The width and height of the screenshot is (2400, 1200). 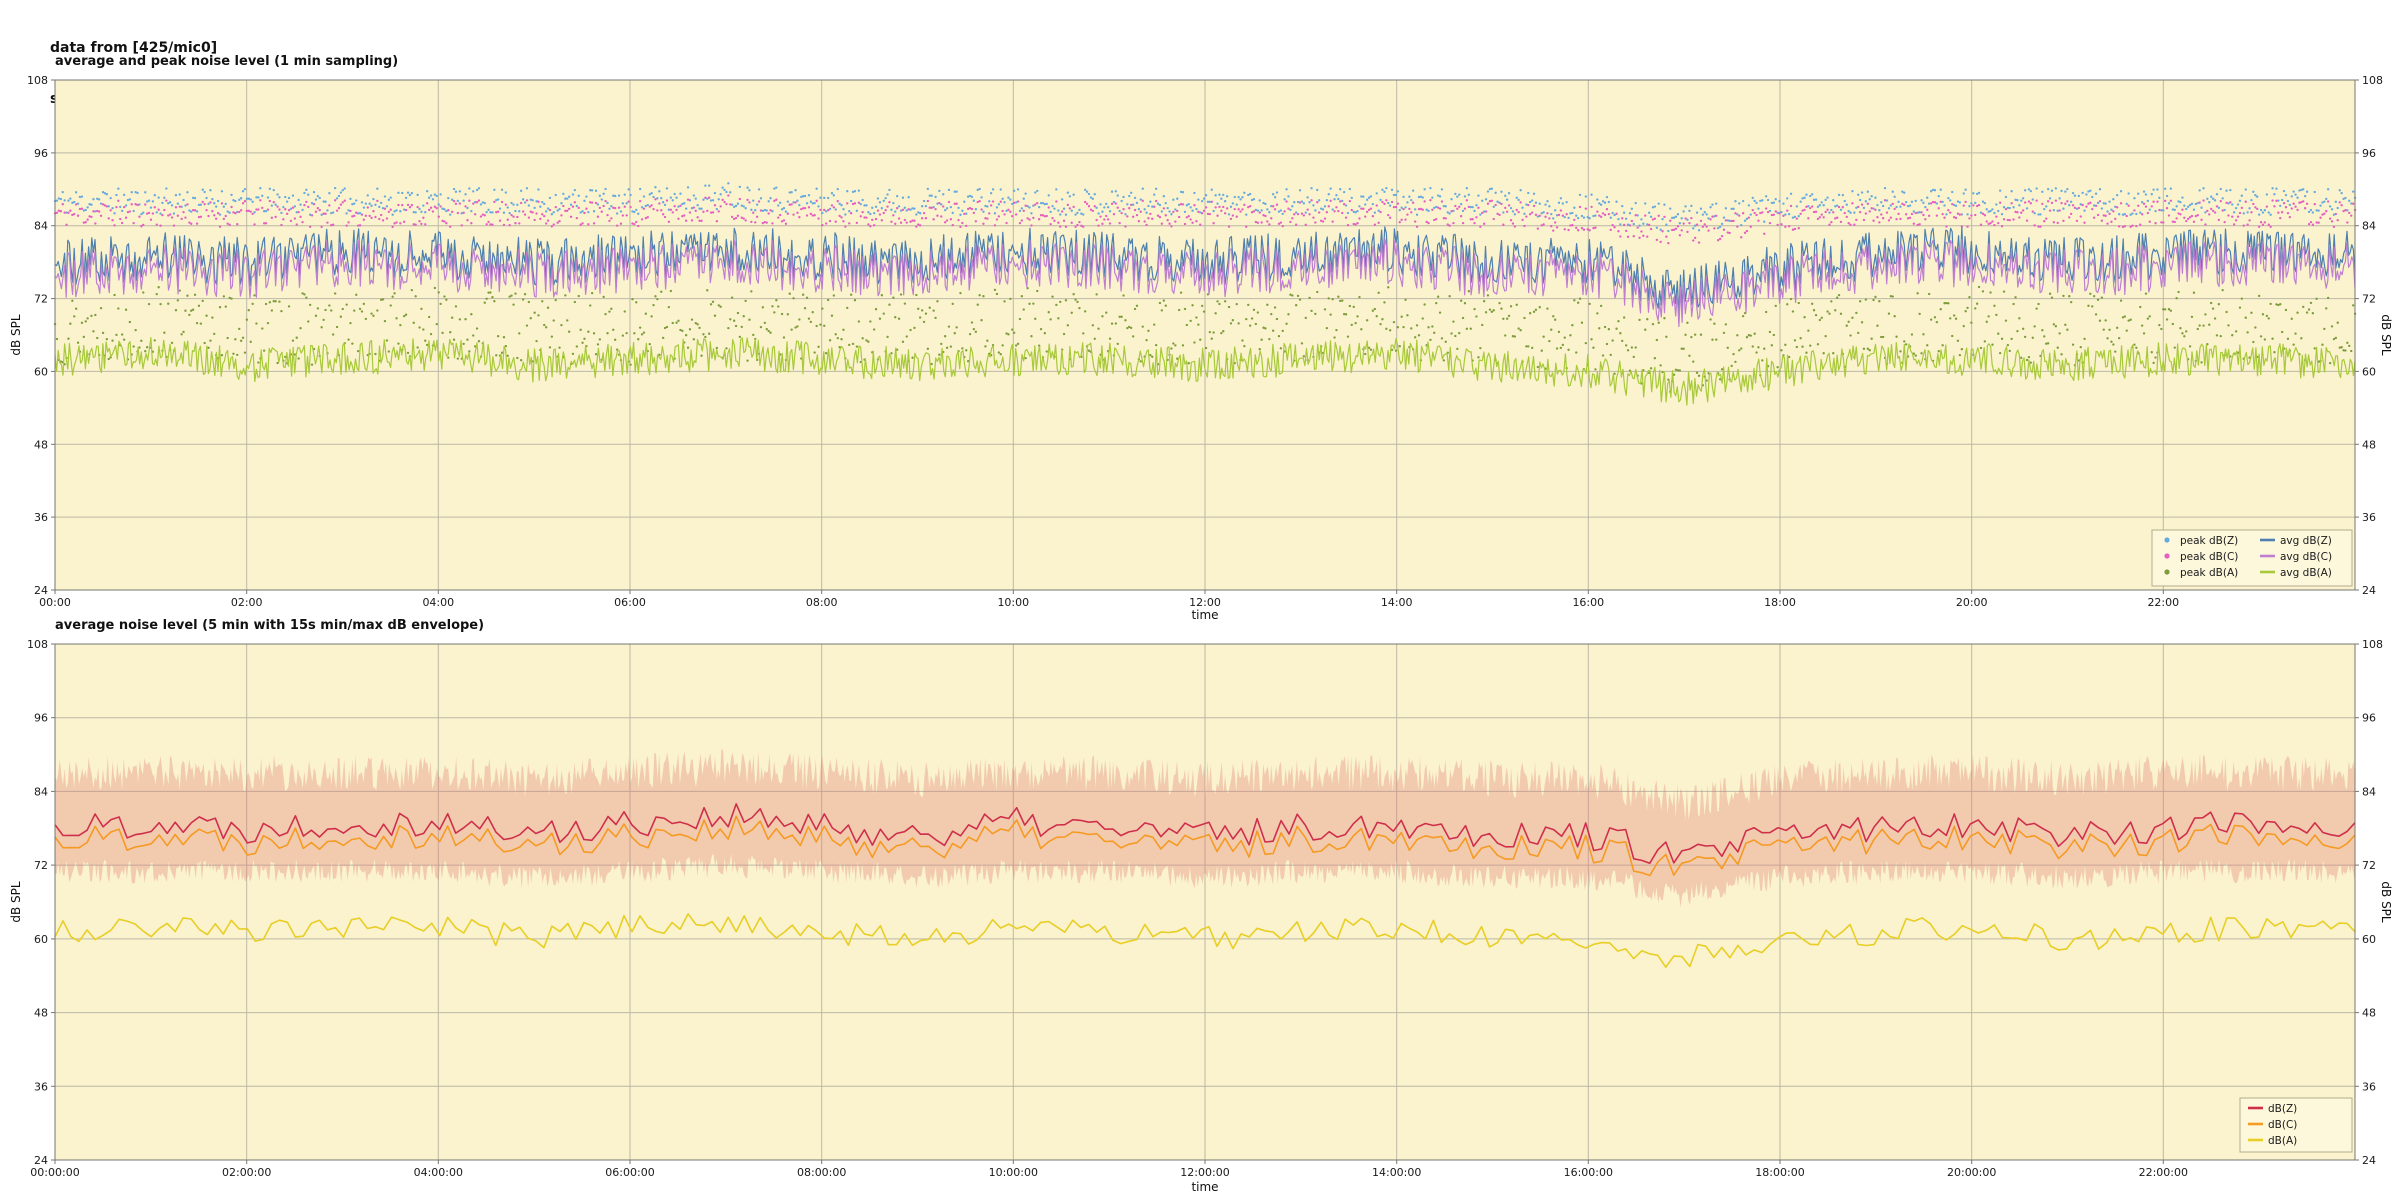 I want to click on legend-label: dB(A), so click(x=2282, y=1141).